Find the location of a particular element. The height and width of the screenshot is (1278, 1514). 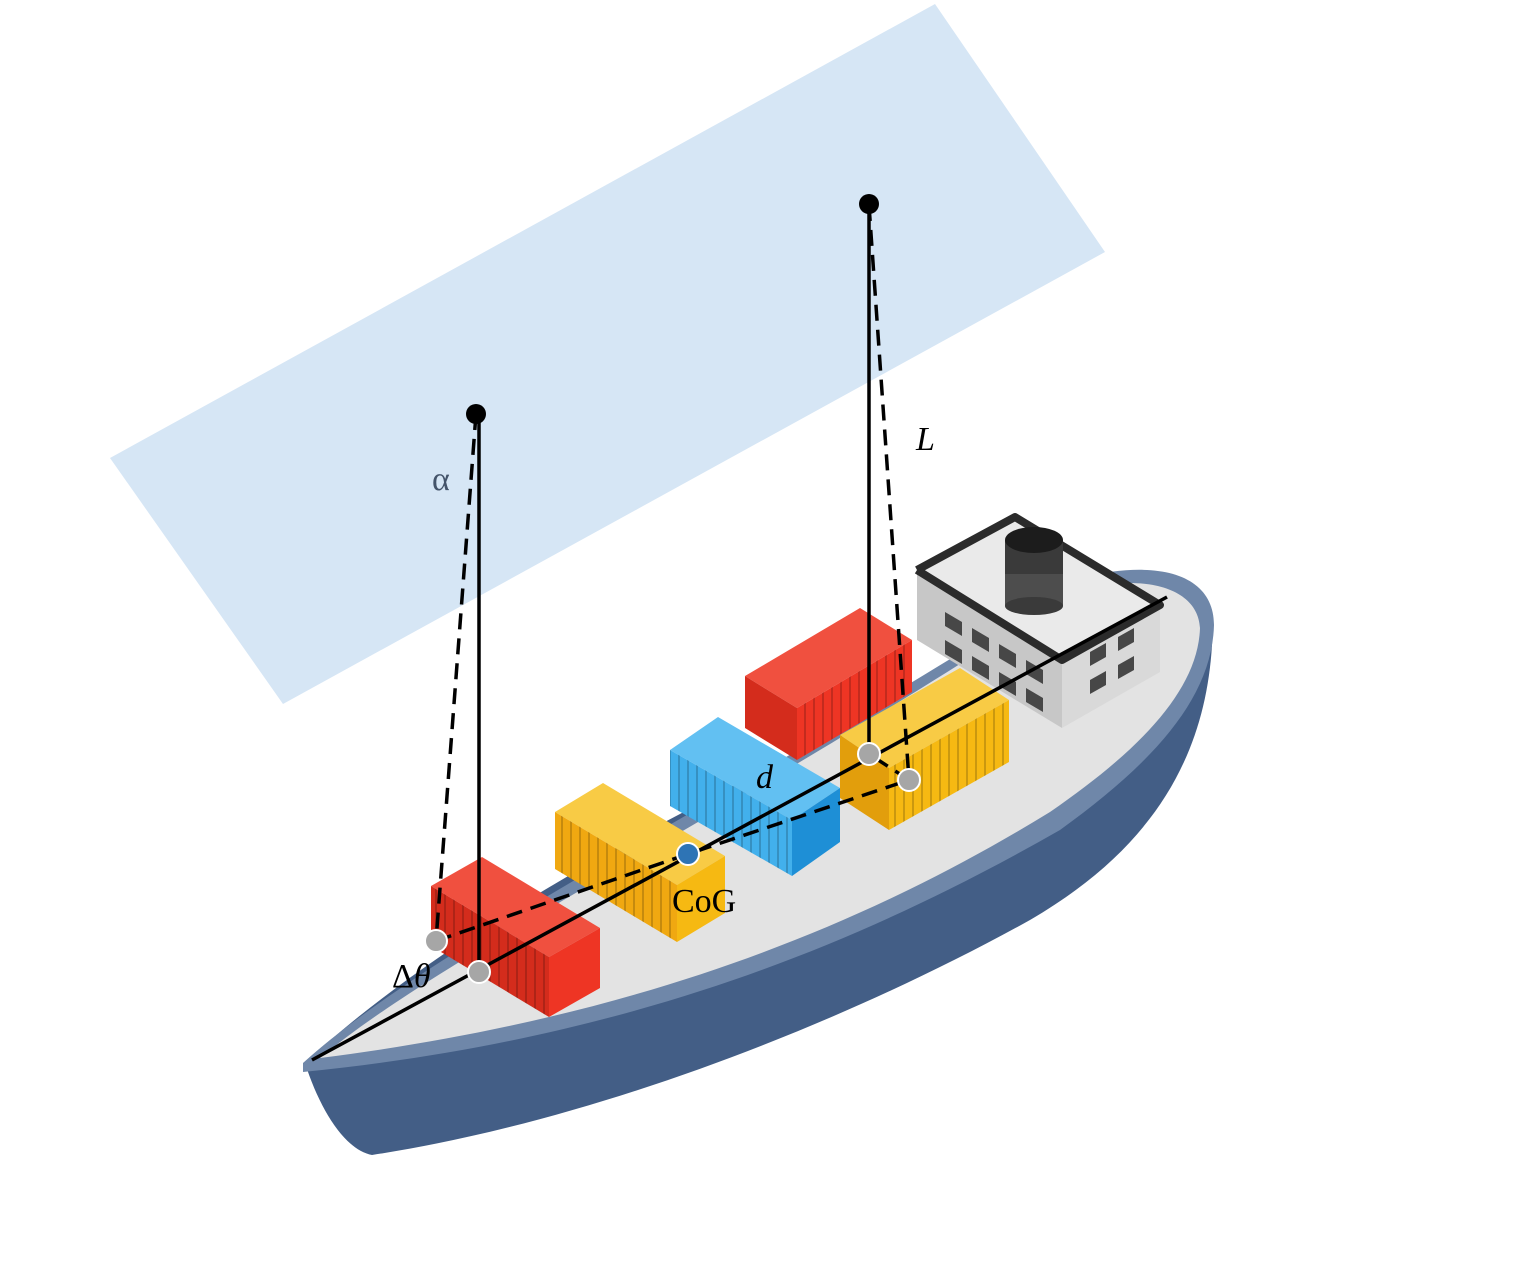

delta-theta-label: Δθ is located at coordinates (411, 976).